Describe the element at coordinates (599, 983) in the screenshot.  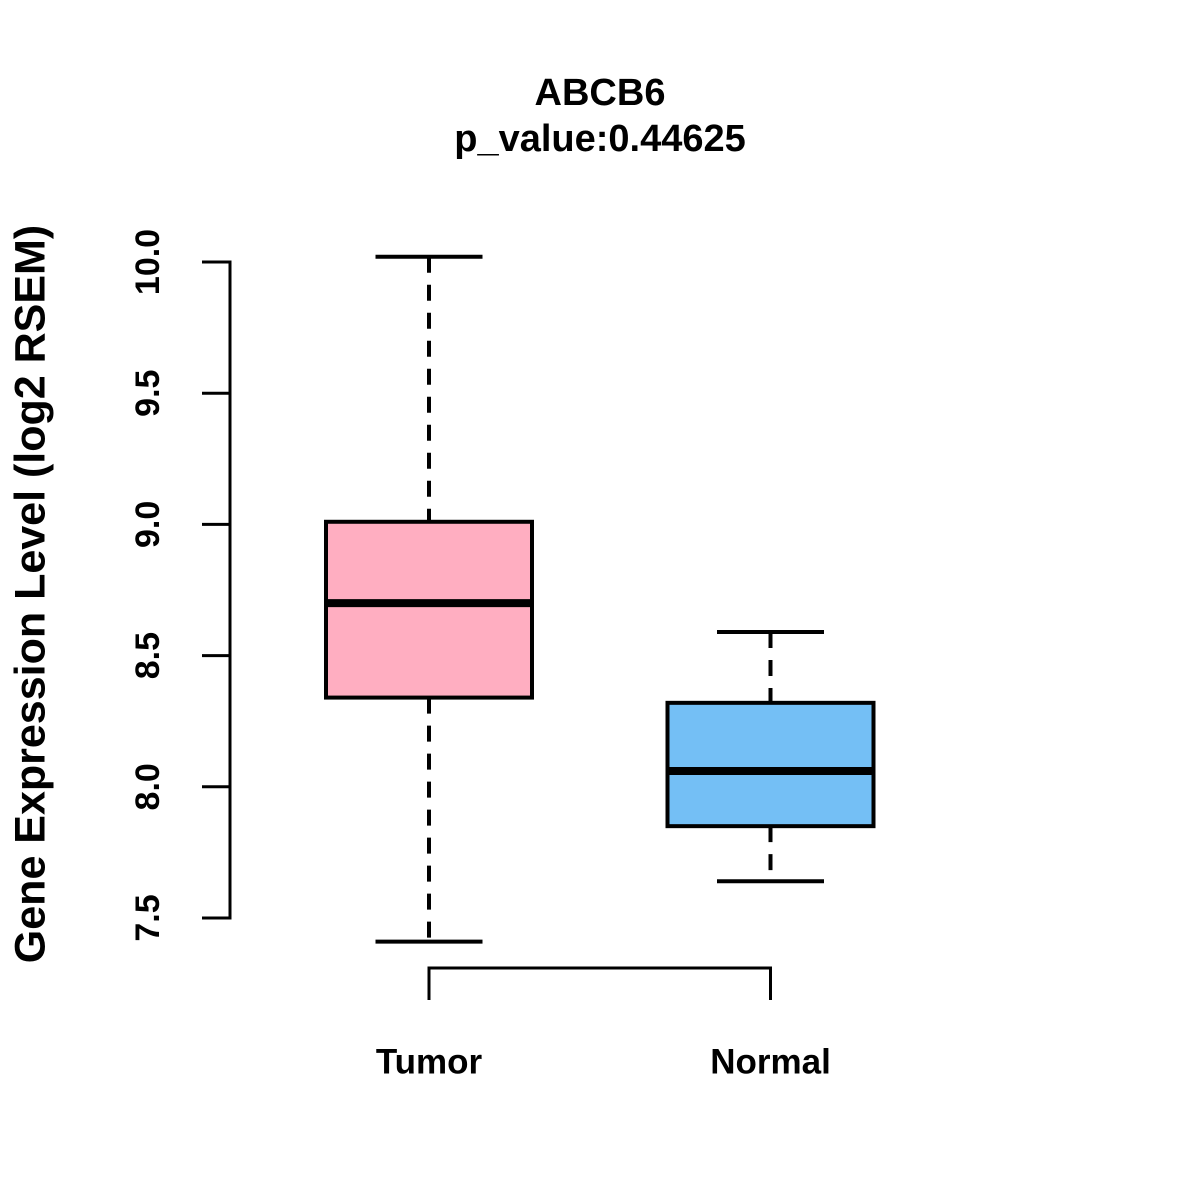
I see `comparison-bracket` at that location.